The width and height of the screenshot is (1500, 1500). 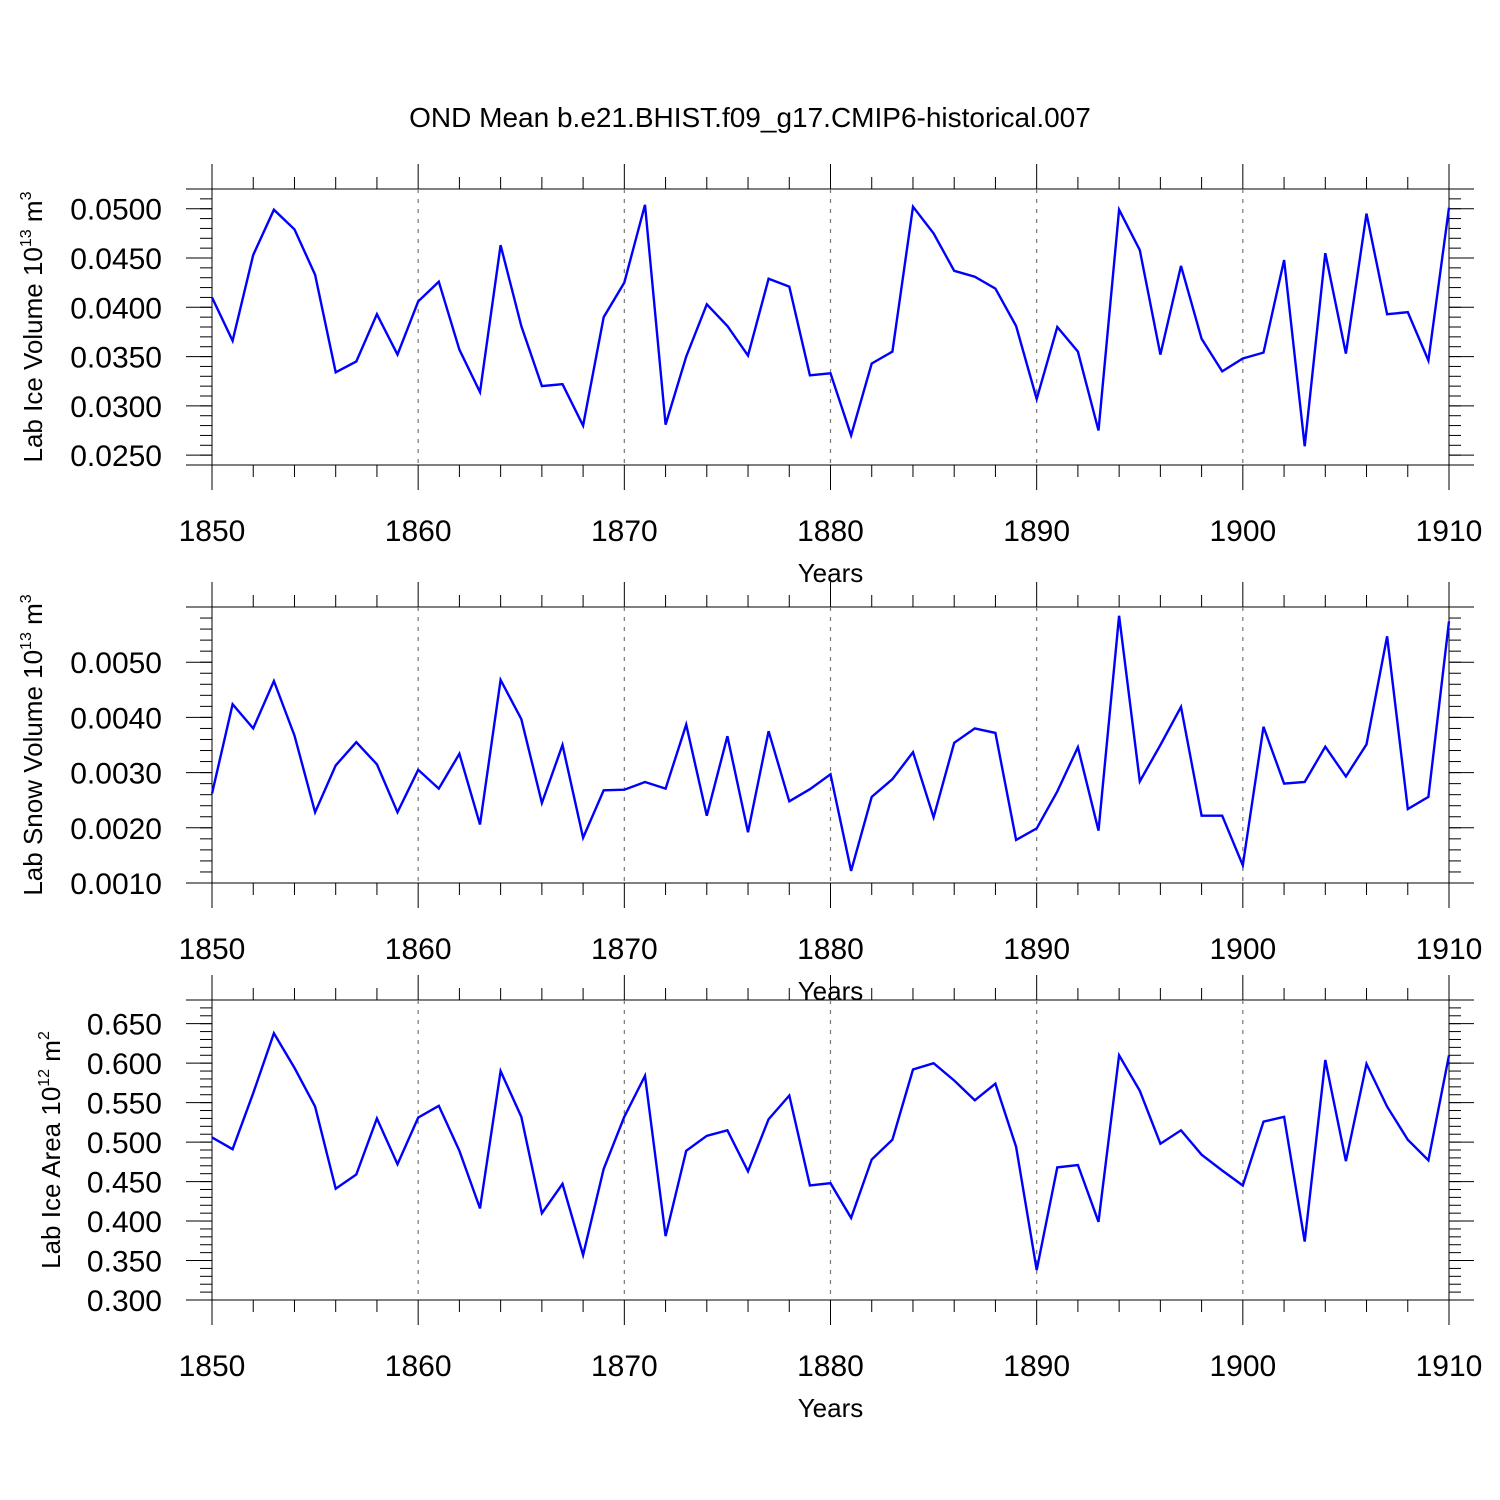 I want to click on y-tick-label: 0.0050, so click(x=116, y=663).